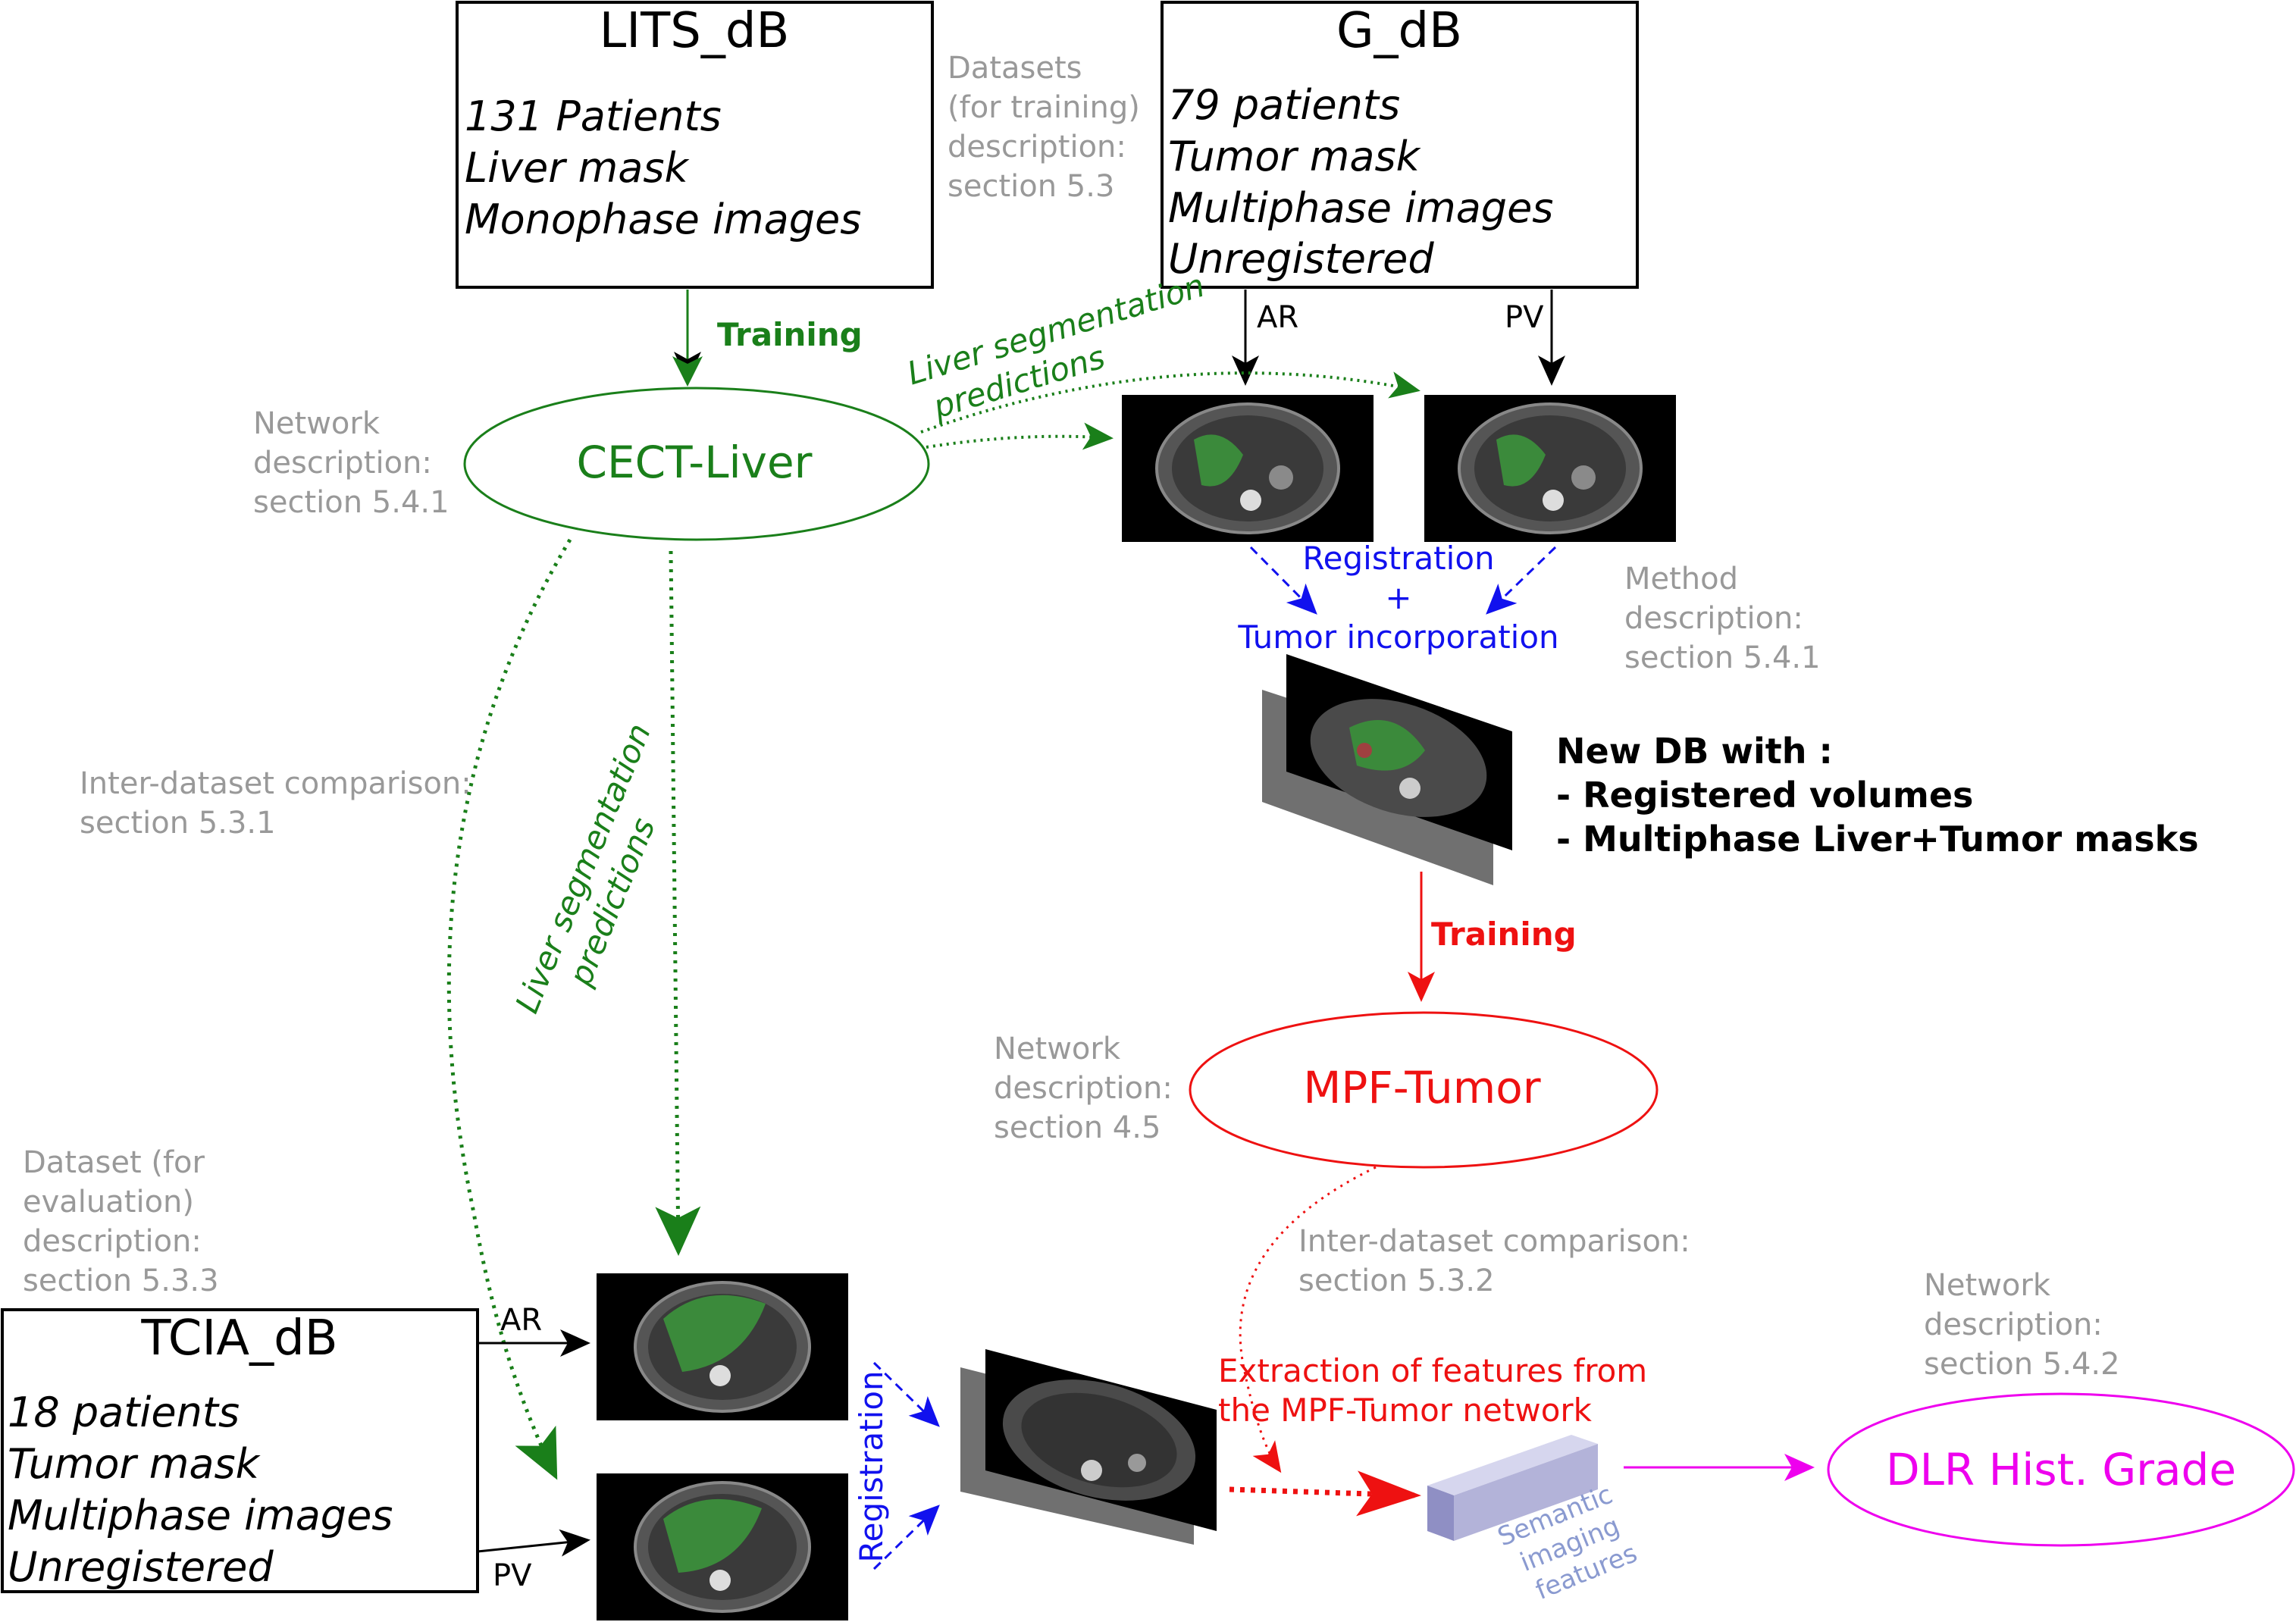 The height and width of the screenshot is (1622, 2296). What do you see at coordinates (593, 116) in the screenshot?
I see `lits-line: 131 Patients` at bounding box center [593, 116].